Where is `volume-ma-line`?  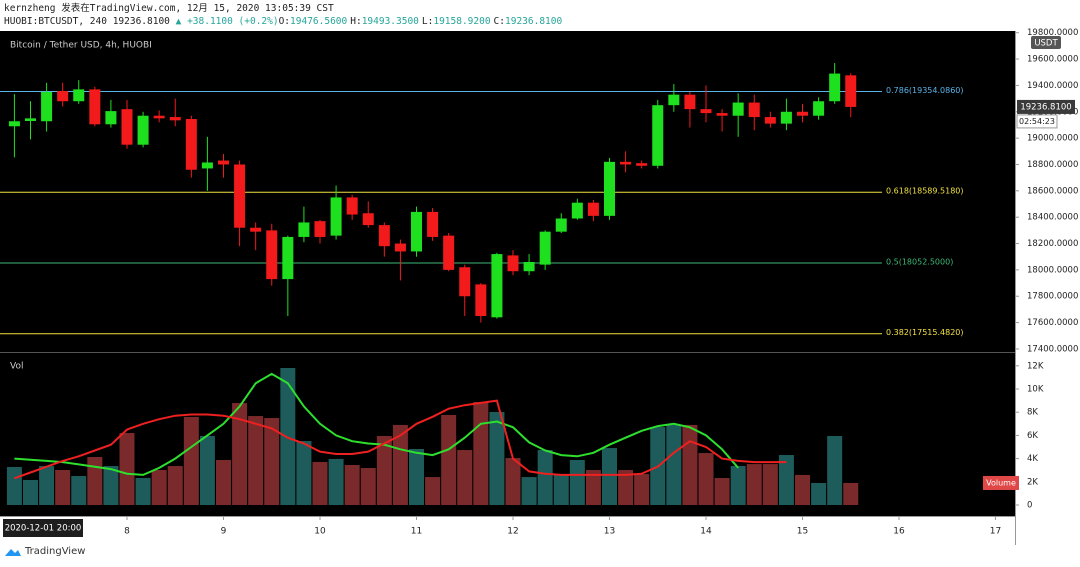
volume-ma-line is located at coordinates (400, 439).